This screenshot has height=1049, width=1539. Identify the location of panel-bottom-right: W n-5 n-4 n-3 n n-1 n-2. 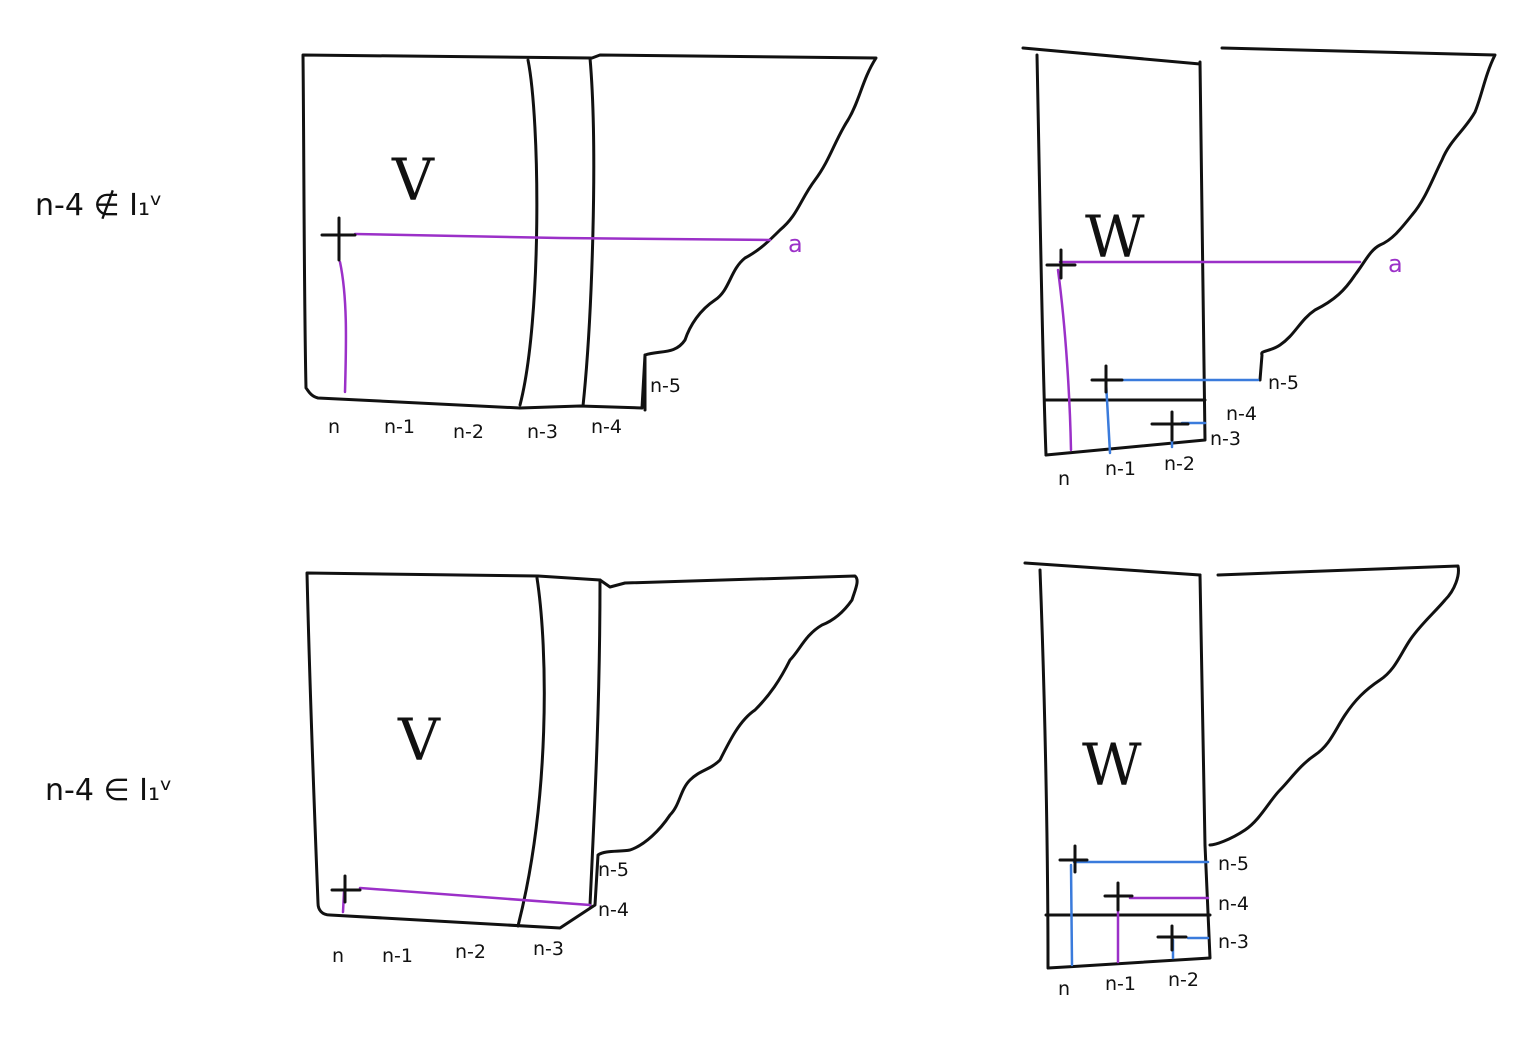
(1241, 780).